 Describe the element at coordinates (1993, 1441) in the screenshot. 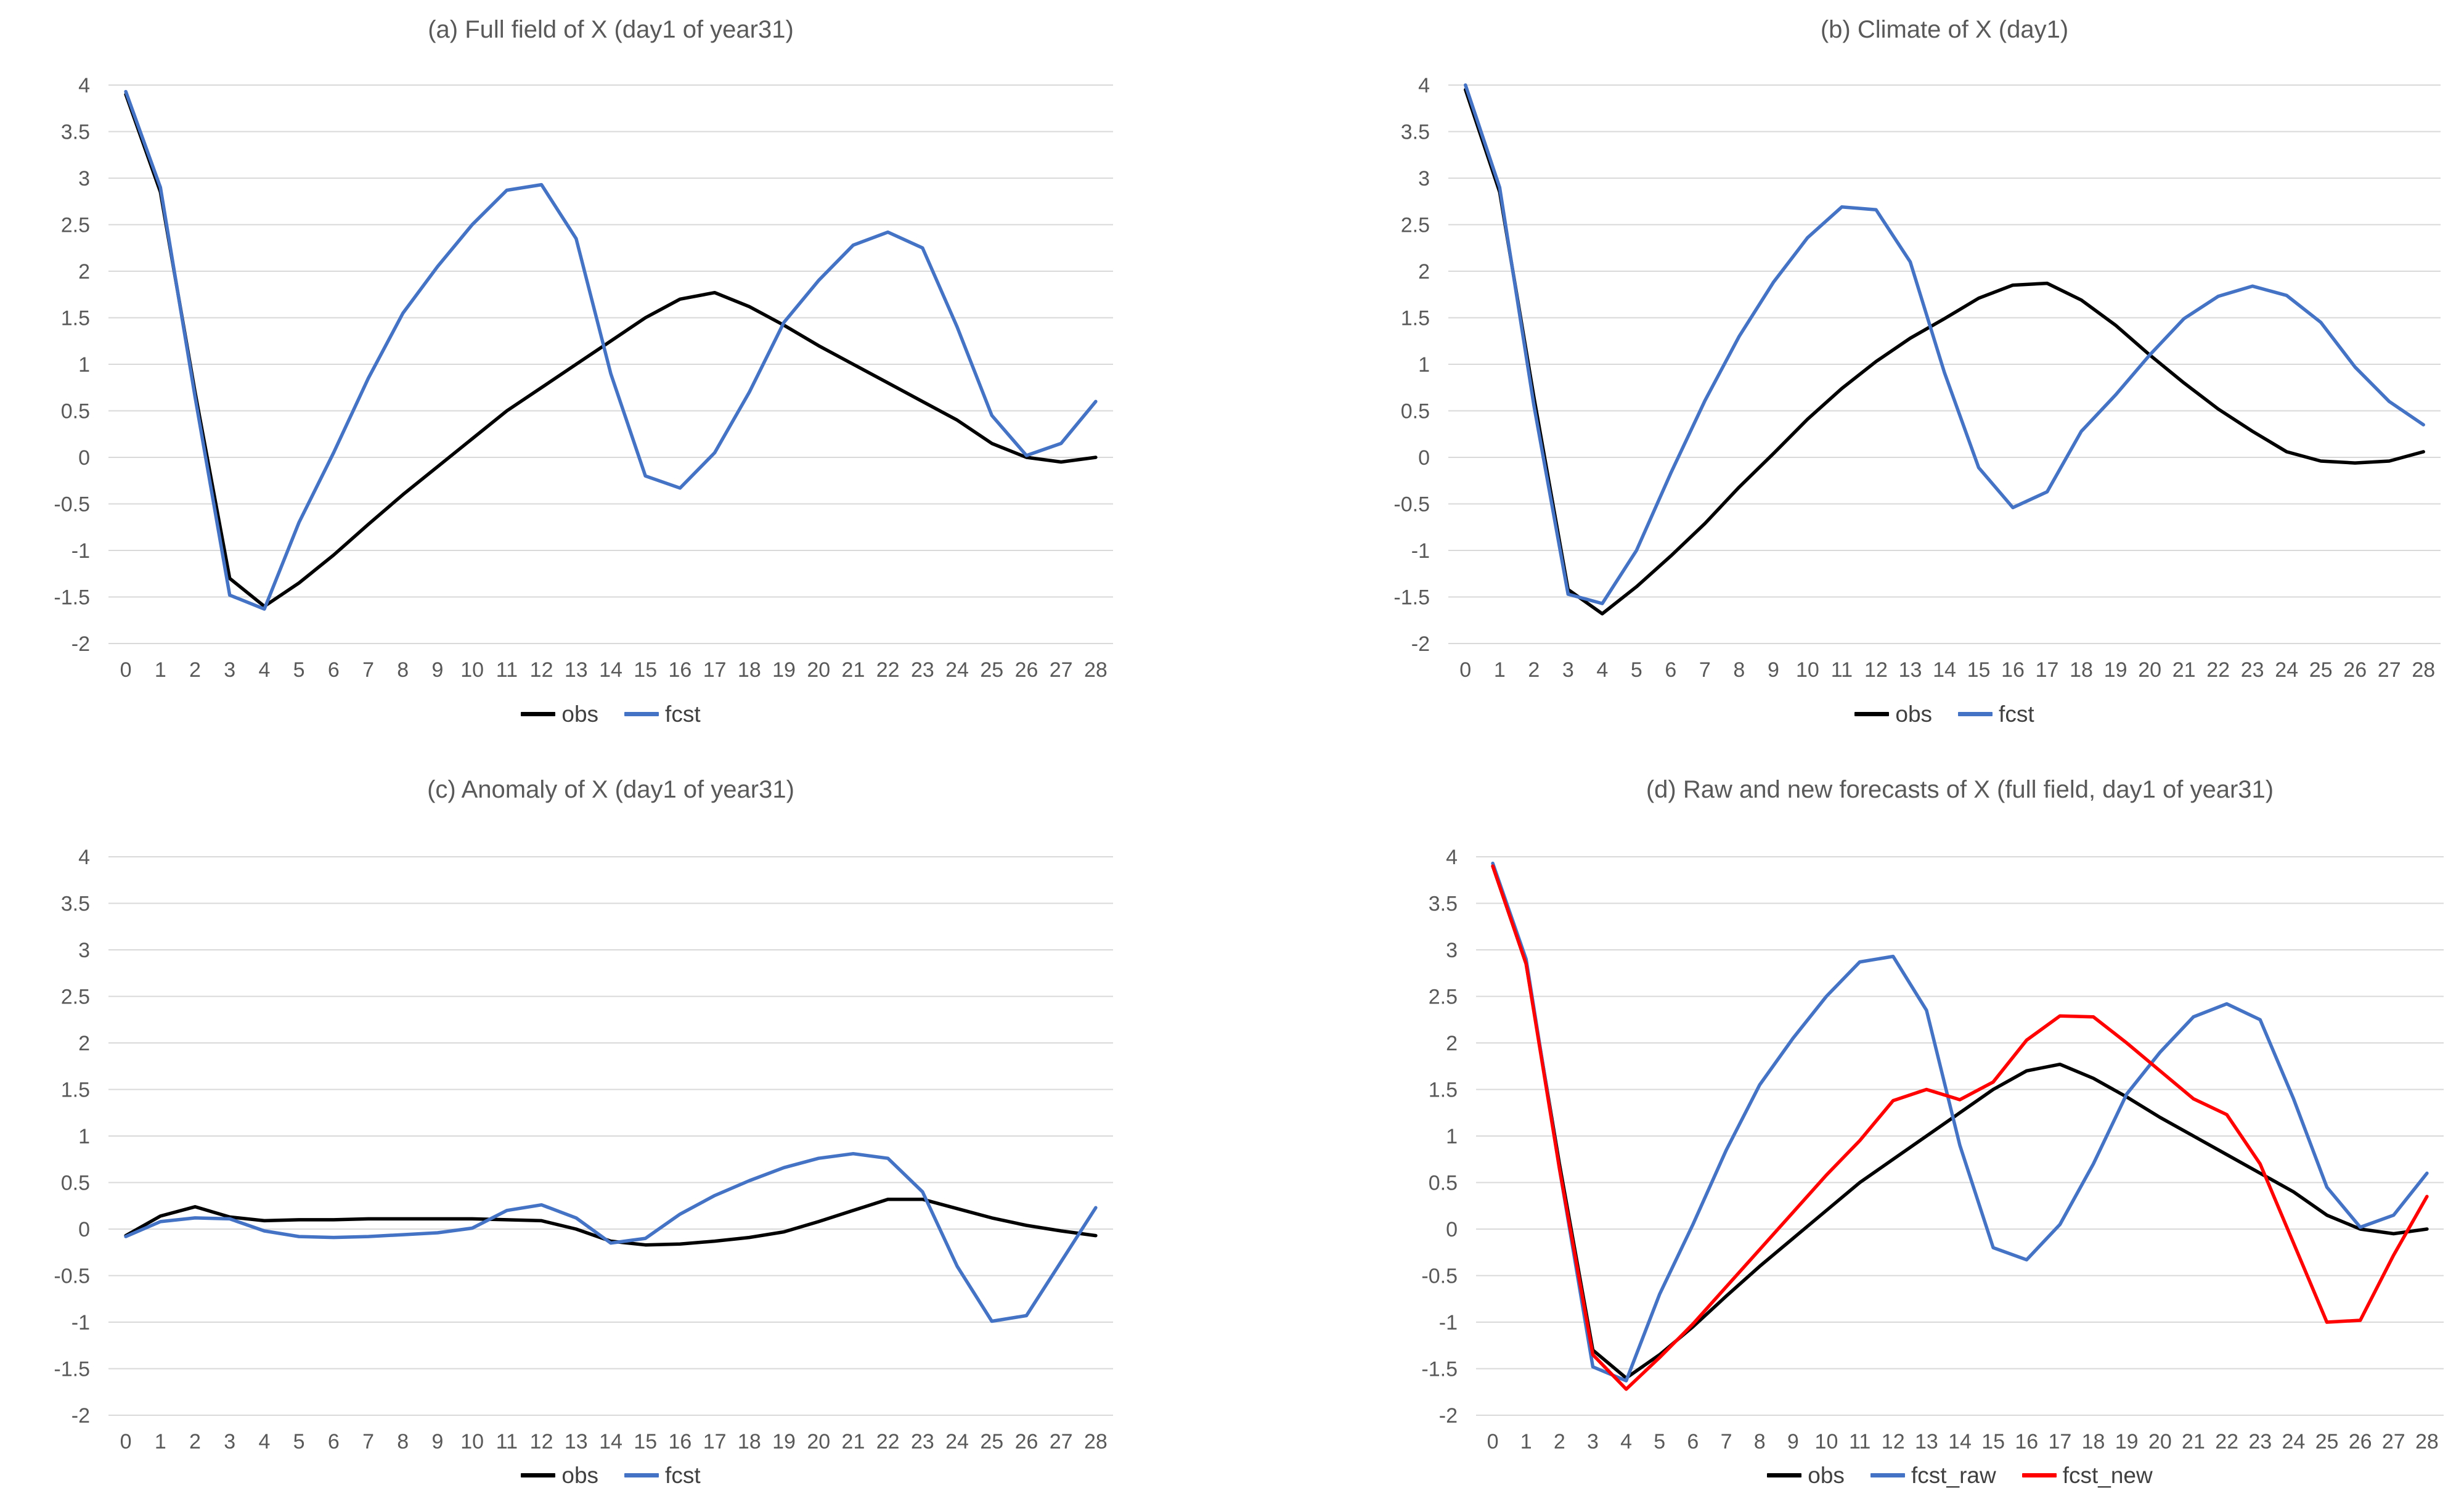

I see `x-tick-label: 15` at that location.